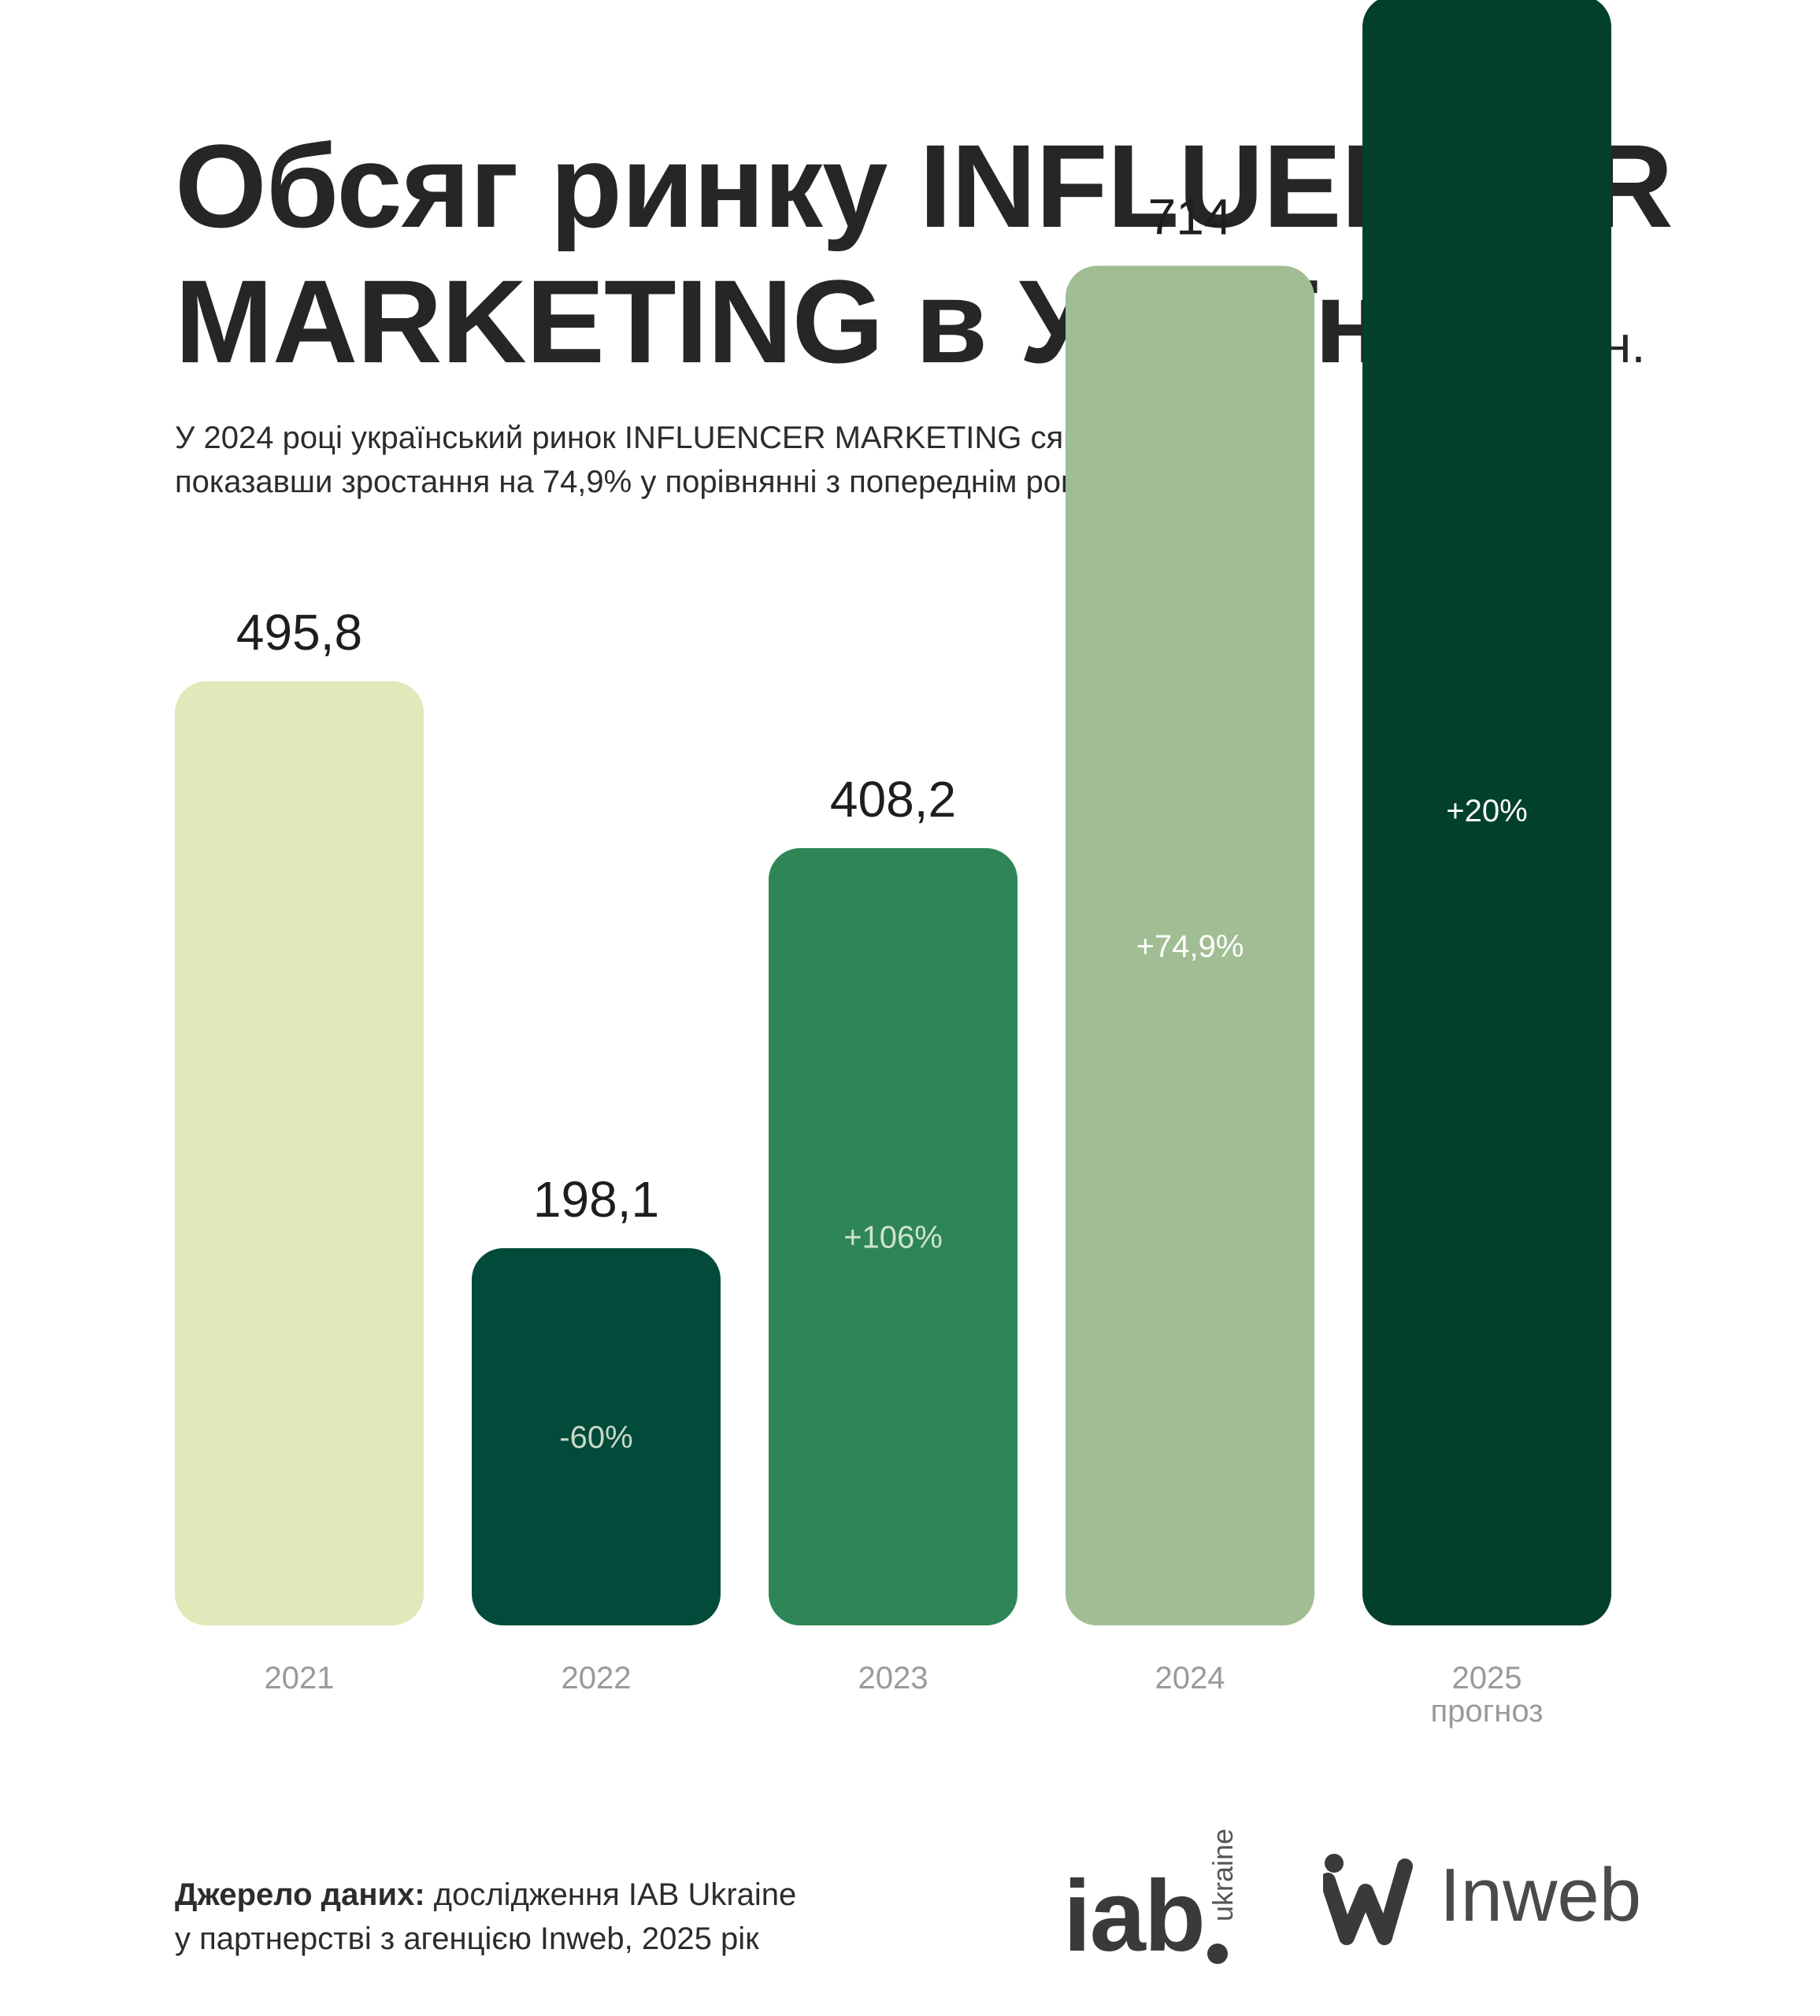 The width and height of the screenshot is (1820, 2016). I want to click on source-line-2: у партнерстві з агенцією Inweb, 2025 рік, so click(467, 1939).